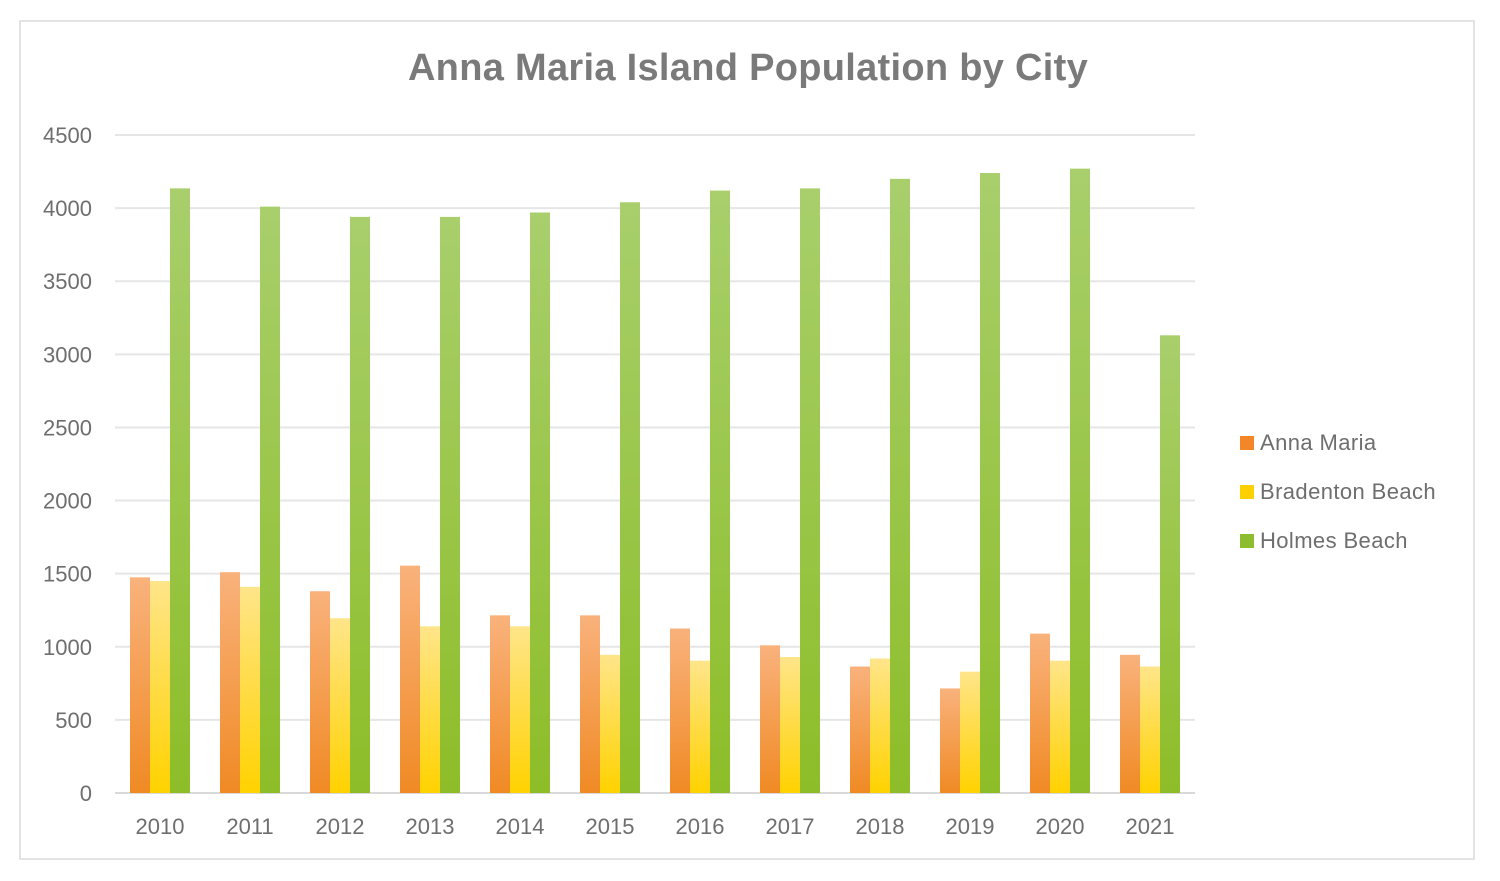 The width and height of the screenshot is (1500, 881). I want to click on y-tick-label: 2000, so click(67, 501).